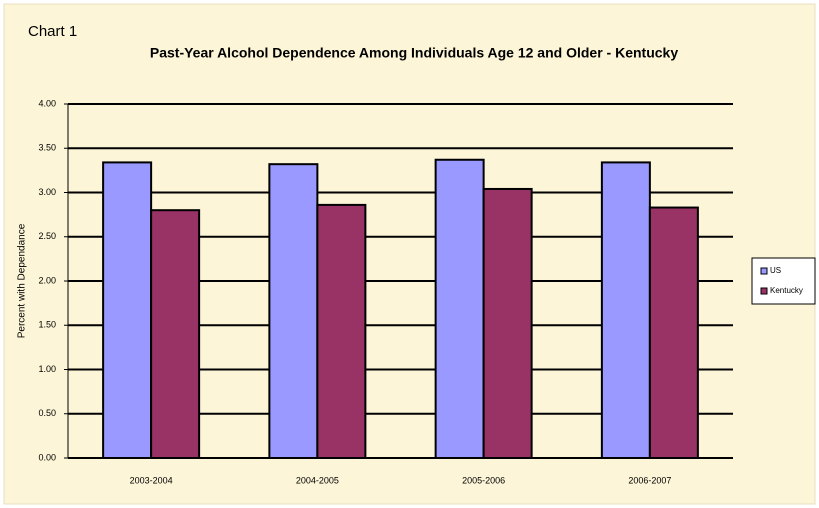  I want to click on y-axis-label: Percent with Dependance, so click(22, 280).